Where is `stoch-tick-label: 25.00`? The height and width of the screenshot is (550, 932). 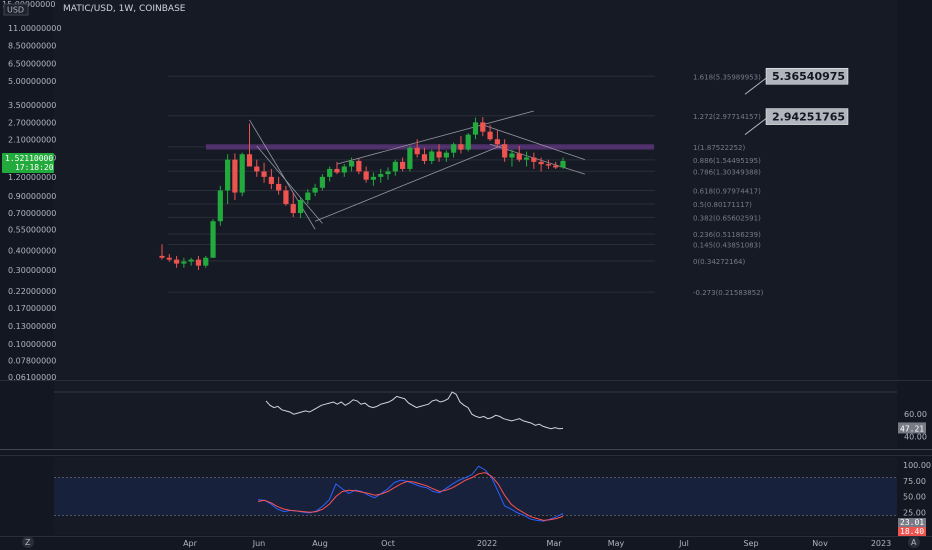 stoch-tick-label: 25.00 is located at coordinates (914, 512).